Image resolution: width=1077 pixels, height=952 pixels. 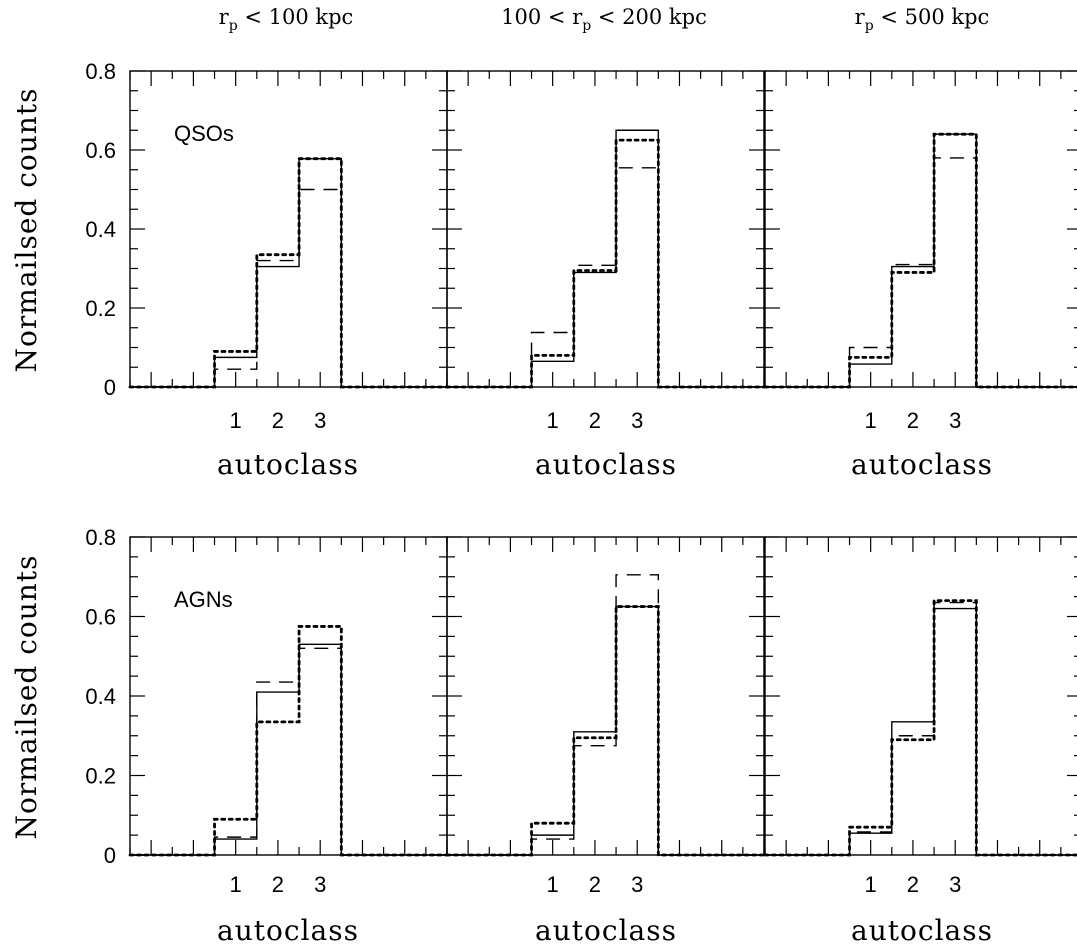 I want to click on panel-r1-c1: 1 2 3, so click(x=605, y=716).